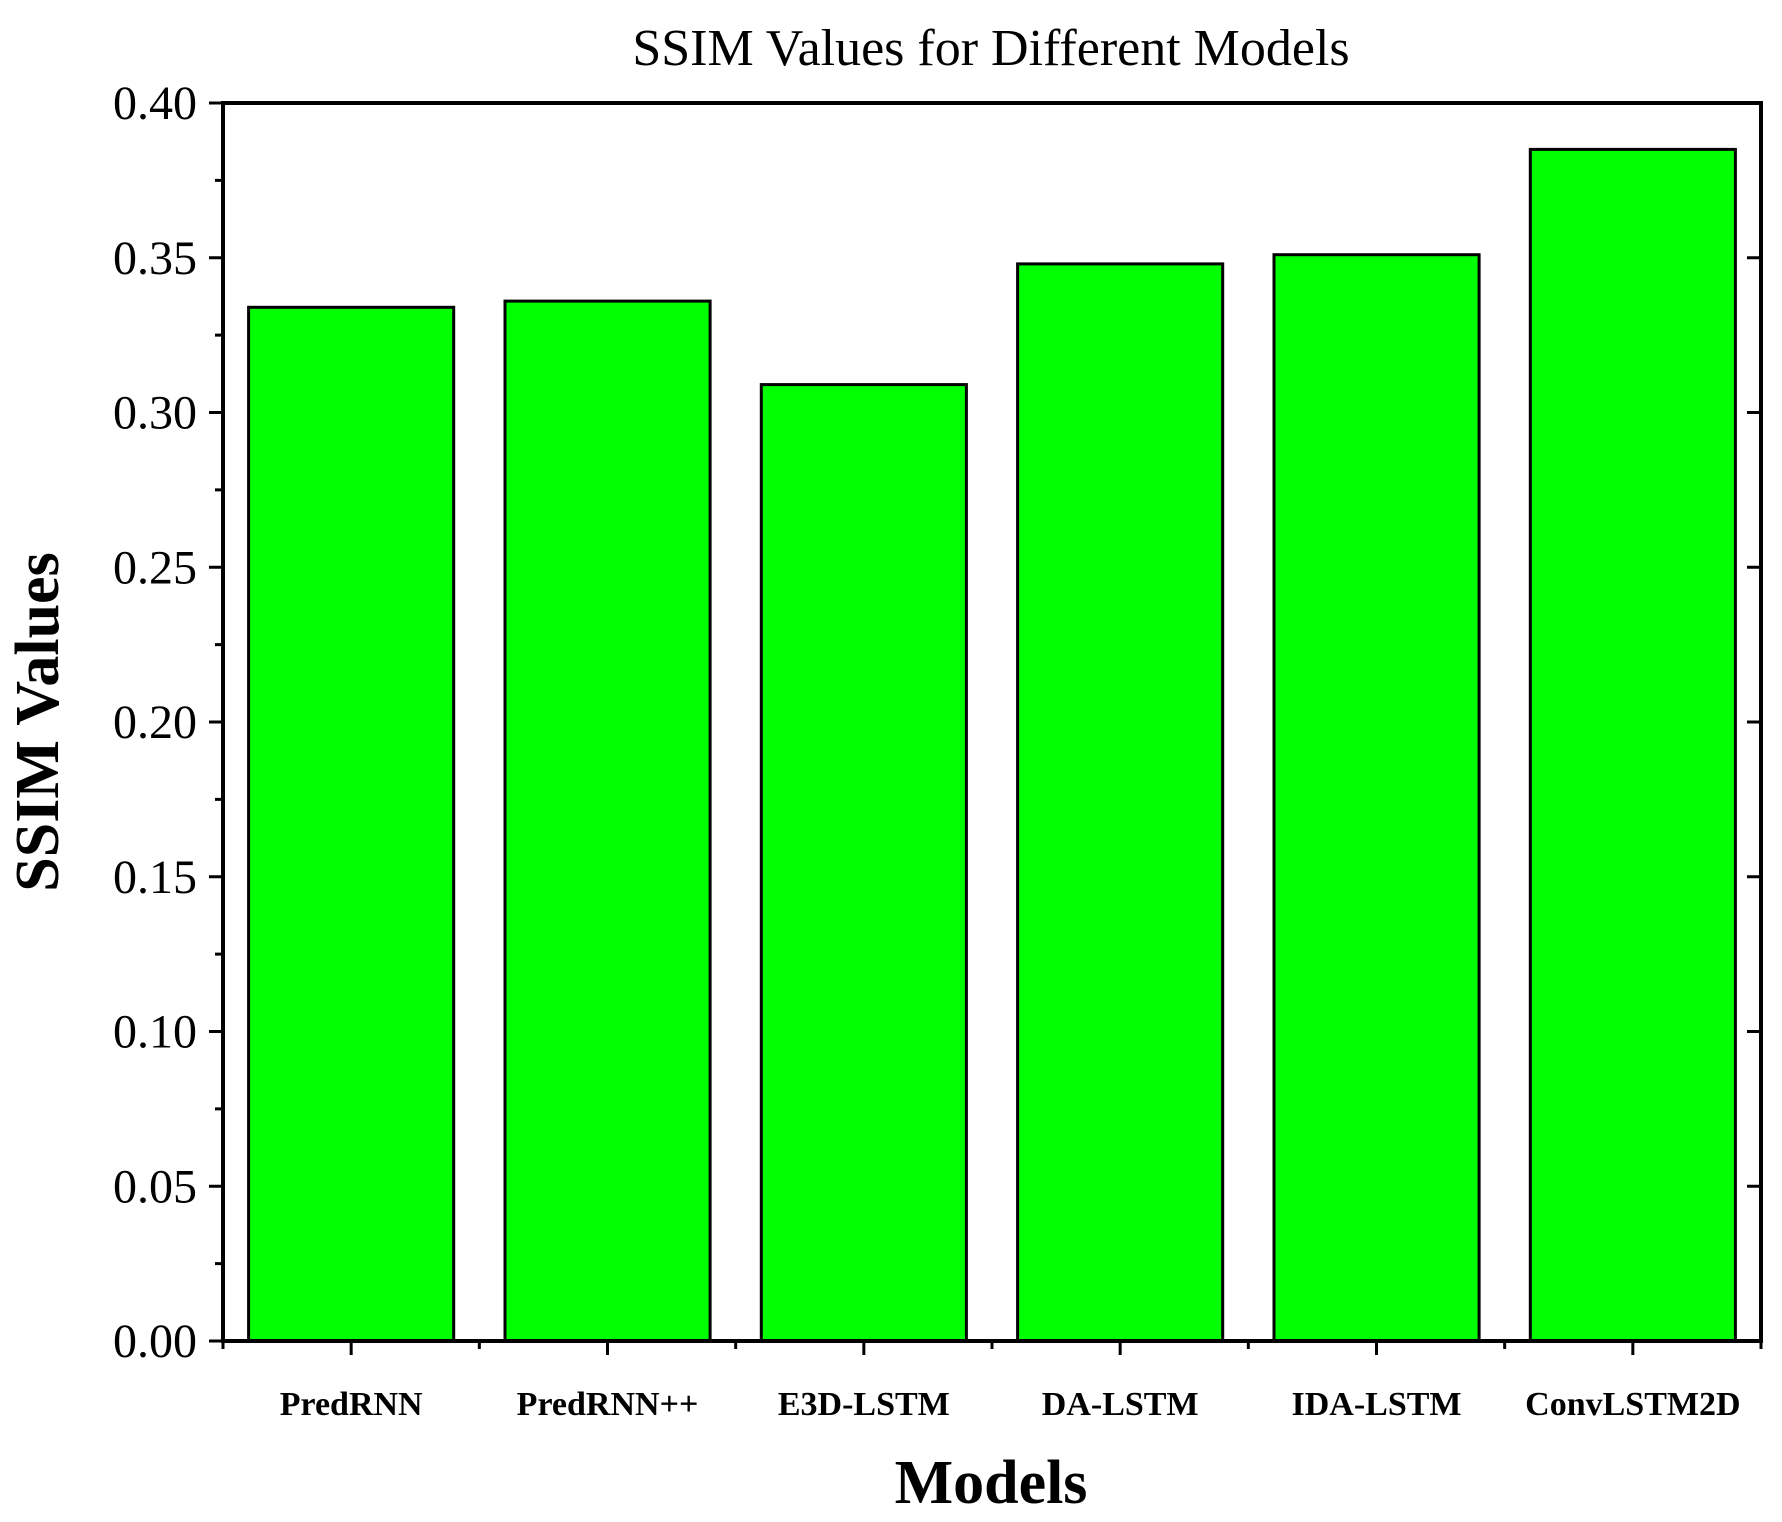 This screenshot has width=1782, height=1522. What do you see at coordinates (155, 567) in the screenshot?
I see `y-tick-label: 0.25` at bounding box center [155, 567].